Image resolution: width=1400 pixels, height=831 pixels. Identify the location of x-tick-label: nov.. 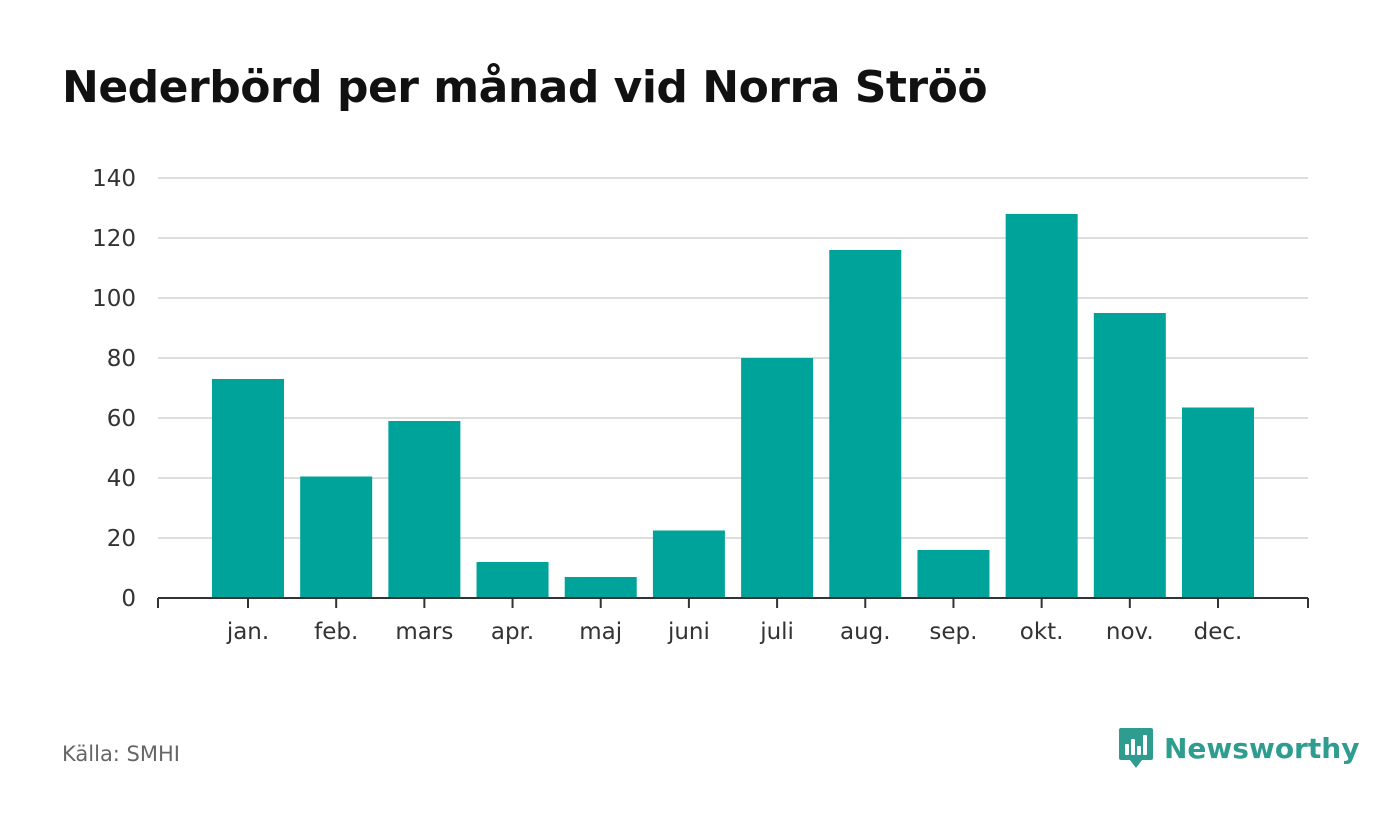
(1130, 632).